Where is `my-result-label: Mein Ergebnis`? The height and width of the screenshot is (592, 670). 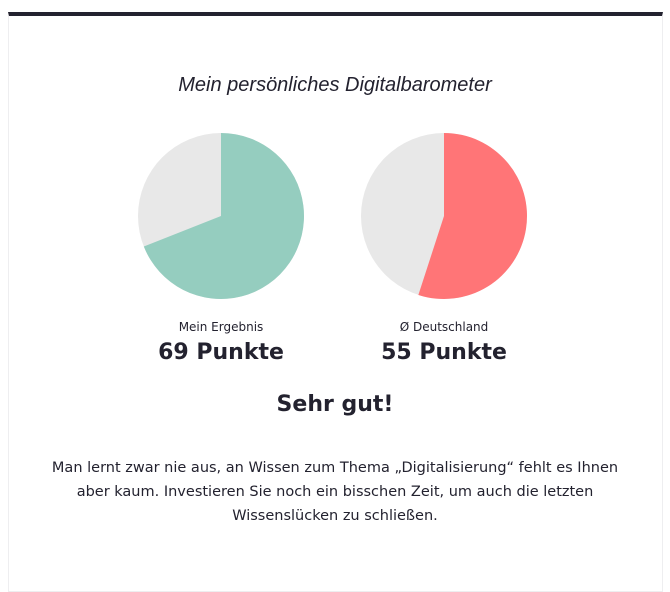
my-result-label: Mein Ergebnis is located at coordinates (221, 327).